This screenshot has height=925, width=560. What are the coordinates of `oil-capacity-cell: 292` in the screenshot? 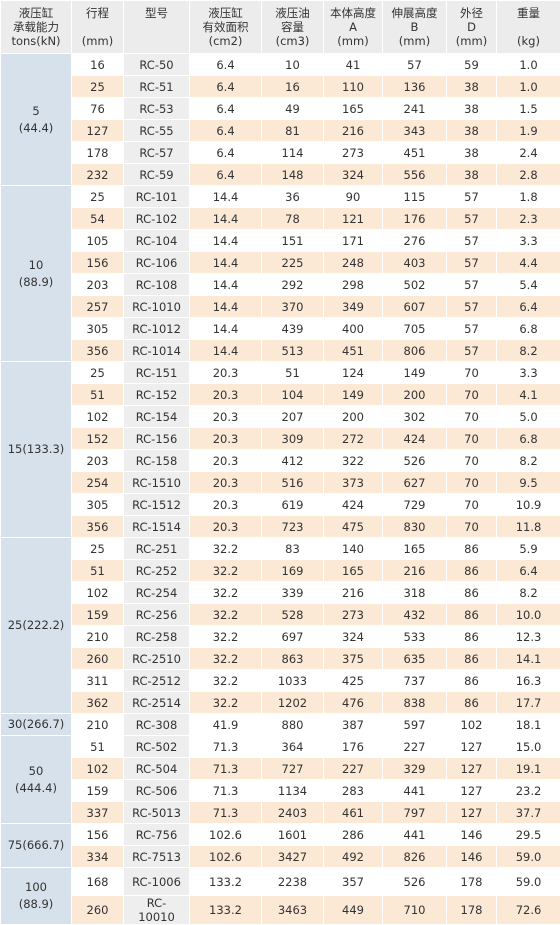 It's located at (293, 285).